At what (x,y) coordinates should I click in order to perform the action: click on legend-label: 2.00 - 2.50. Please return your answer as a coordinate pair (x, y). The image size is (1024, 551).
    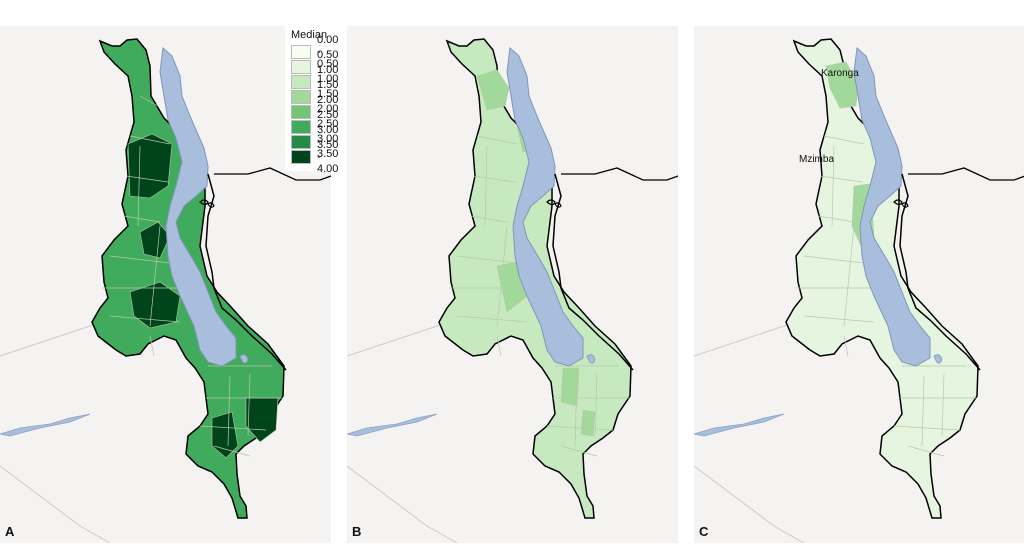
    Looking at the image, I should click on (328, 111).